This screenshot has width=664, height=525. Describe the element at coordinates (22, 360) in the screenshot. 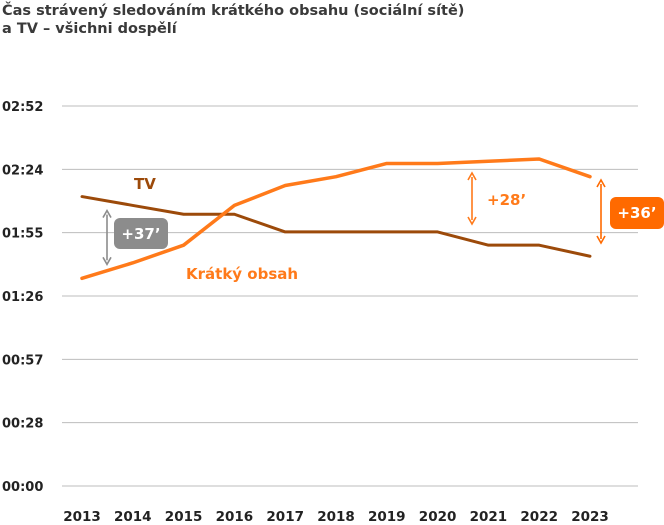

I see `y-tick-label: 00:57` at that location.